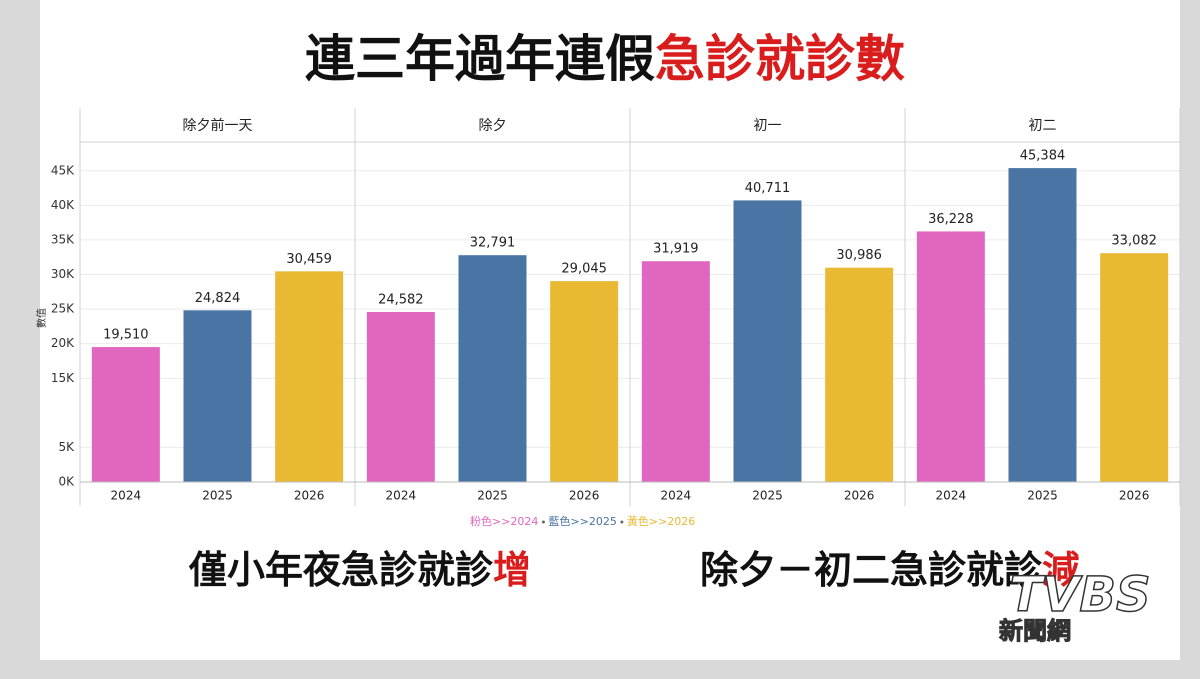  I want to click on y-tick-label: 35K, so click(63, 239).